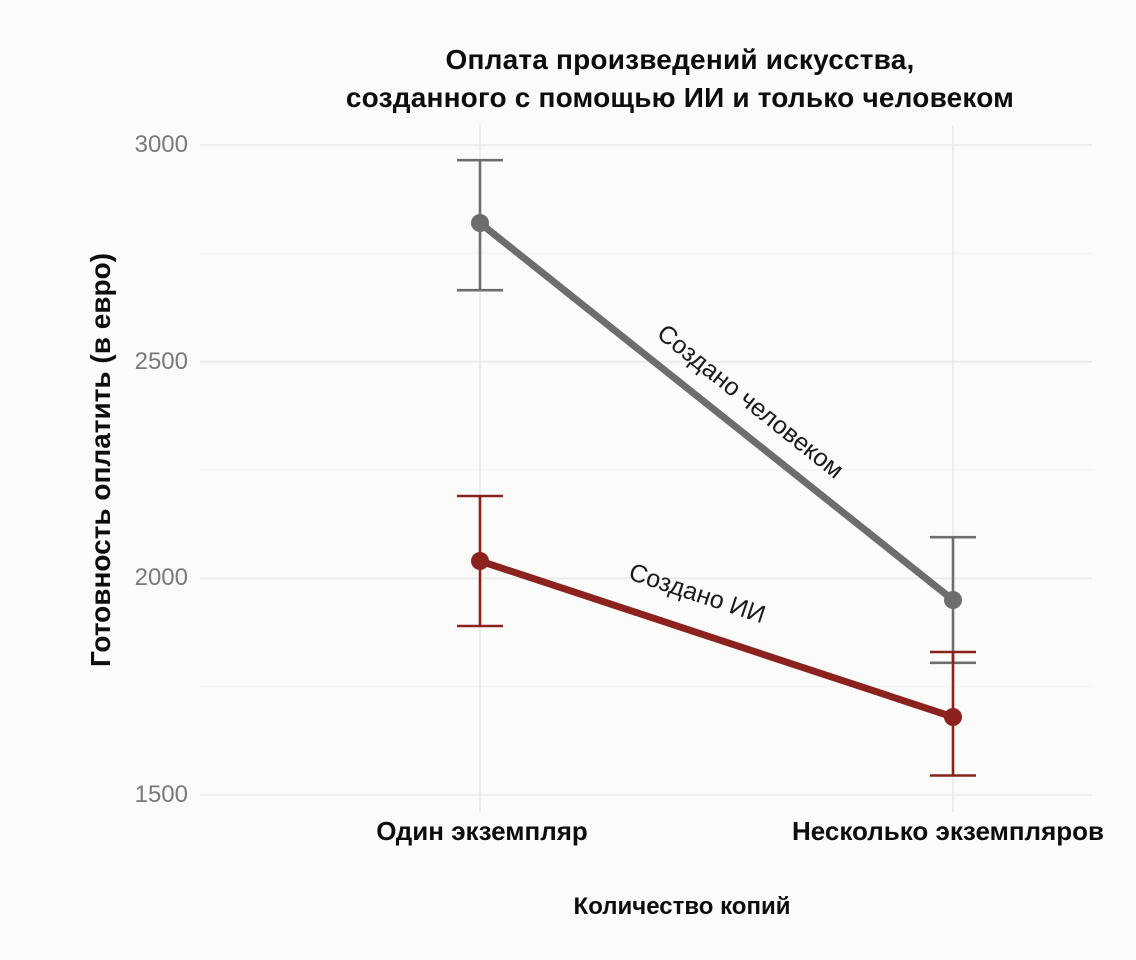 The height and width of the screenshot is (960, 1136). What do you see at coordinates (161, 144) in the screenshot?
I see `y-tick-3000: 3000` at bounding box center [161, 144].